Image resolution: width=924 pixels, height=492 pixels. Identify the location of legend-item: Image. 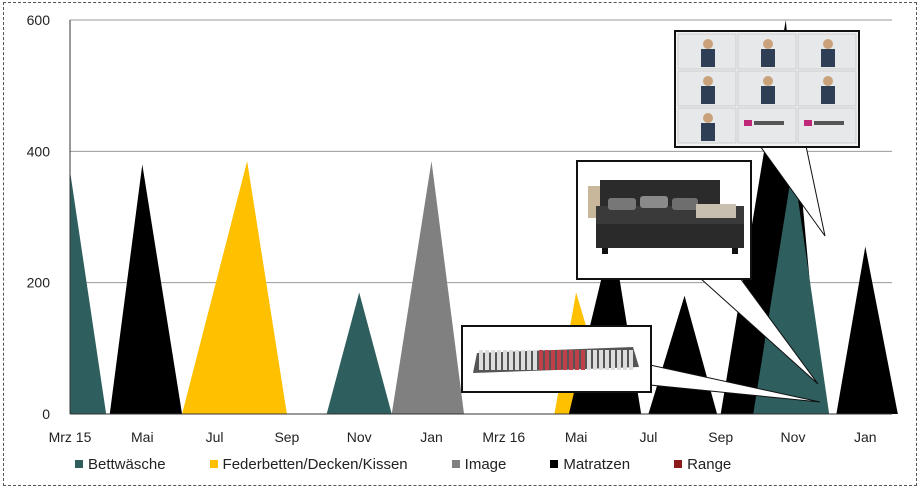
(479, 464).